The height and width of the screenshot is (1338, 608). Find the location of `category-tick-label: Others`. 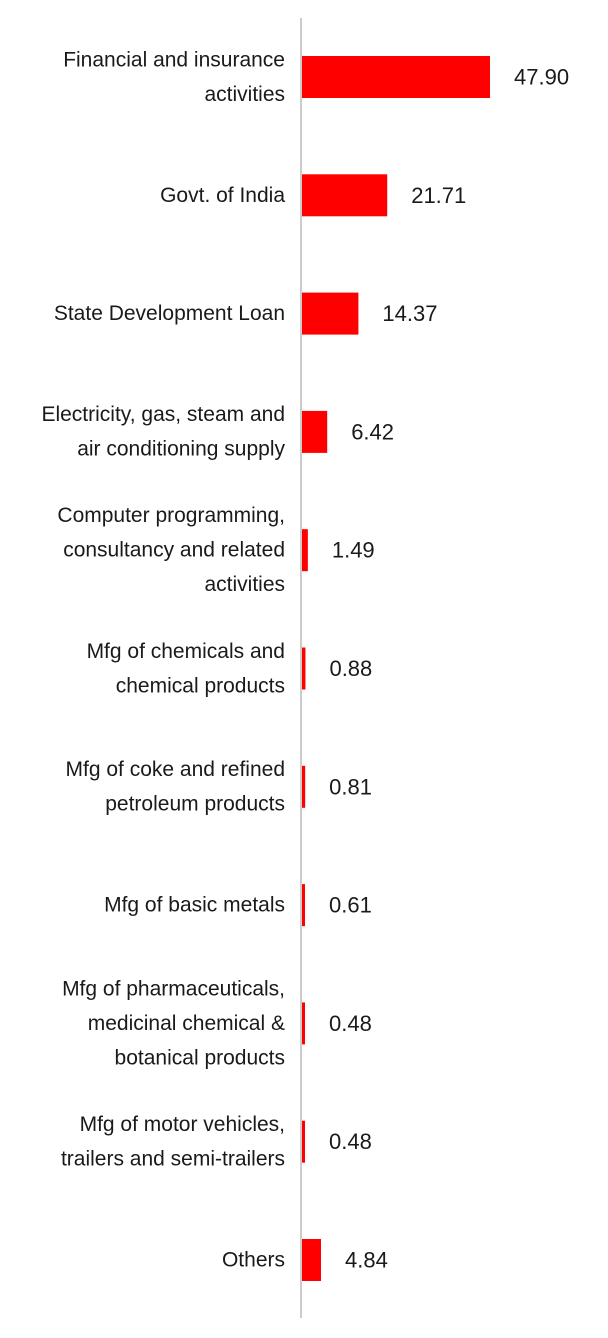

category-tick-label: Others is located at coordinates (253, 1260).